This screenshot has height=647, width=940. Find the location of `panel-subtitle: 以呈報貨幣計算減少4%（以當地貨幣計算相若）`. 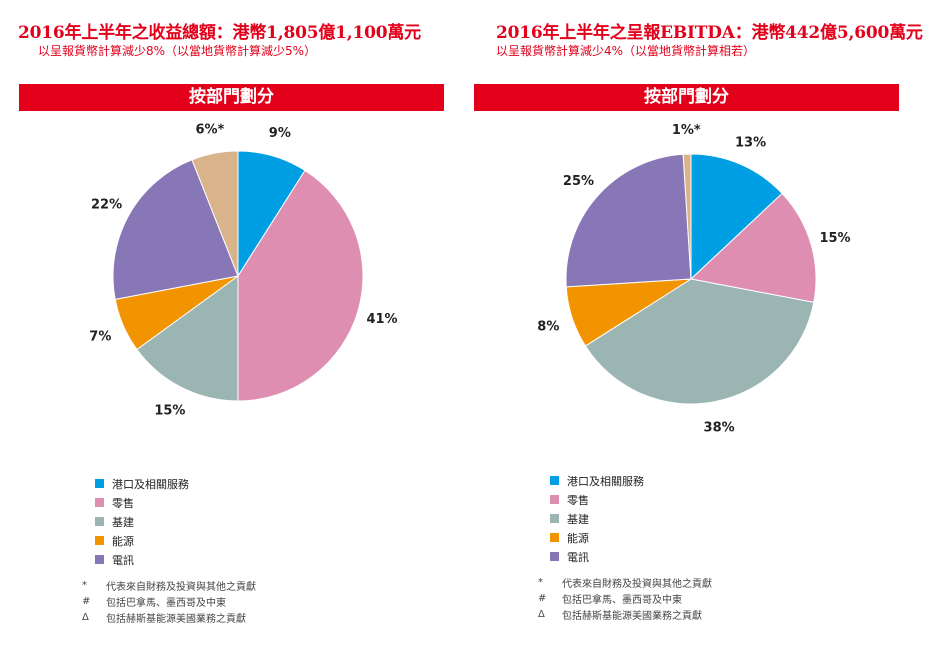

panel-subtitle: 以呈報貨幣計算減少4%（以當地貨幣計算相若） is located at coordinates (626, 51).